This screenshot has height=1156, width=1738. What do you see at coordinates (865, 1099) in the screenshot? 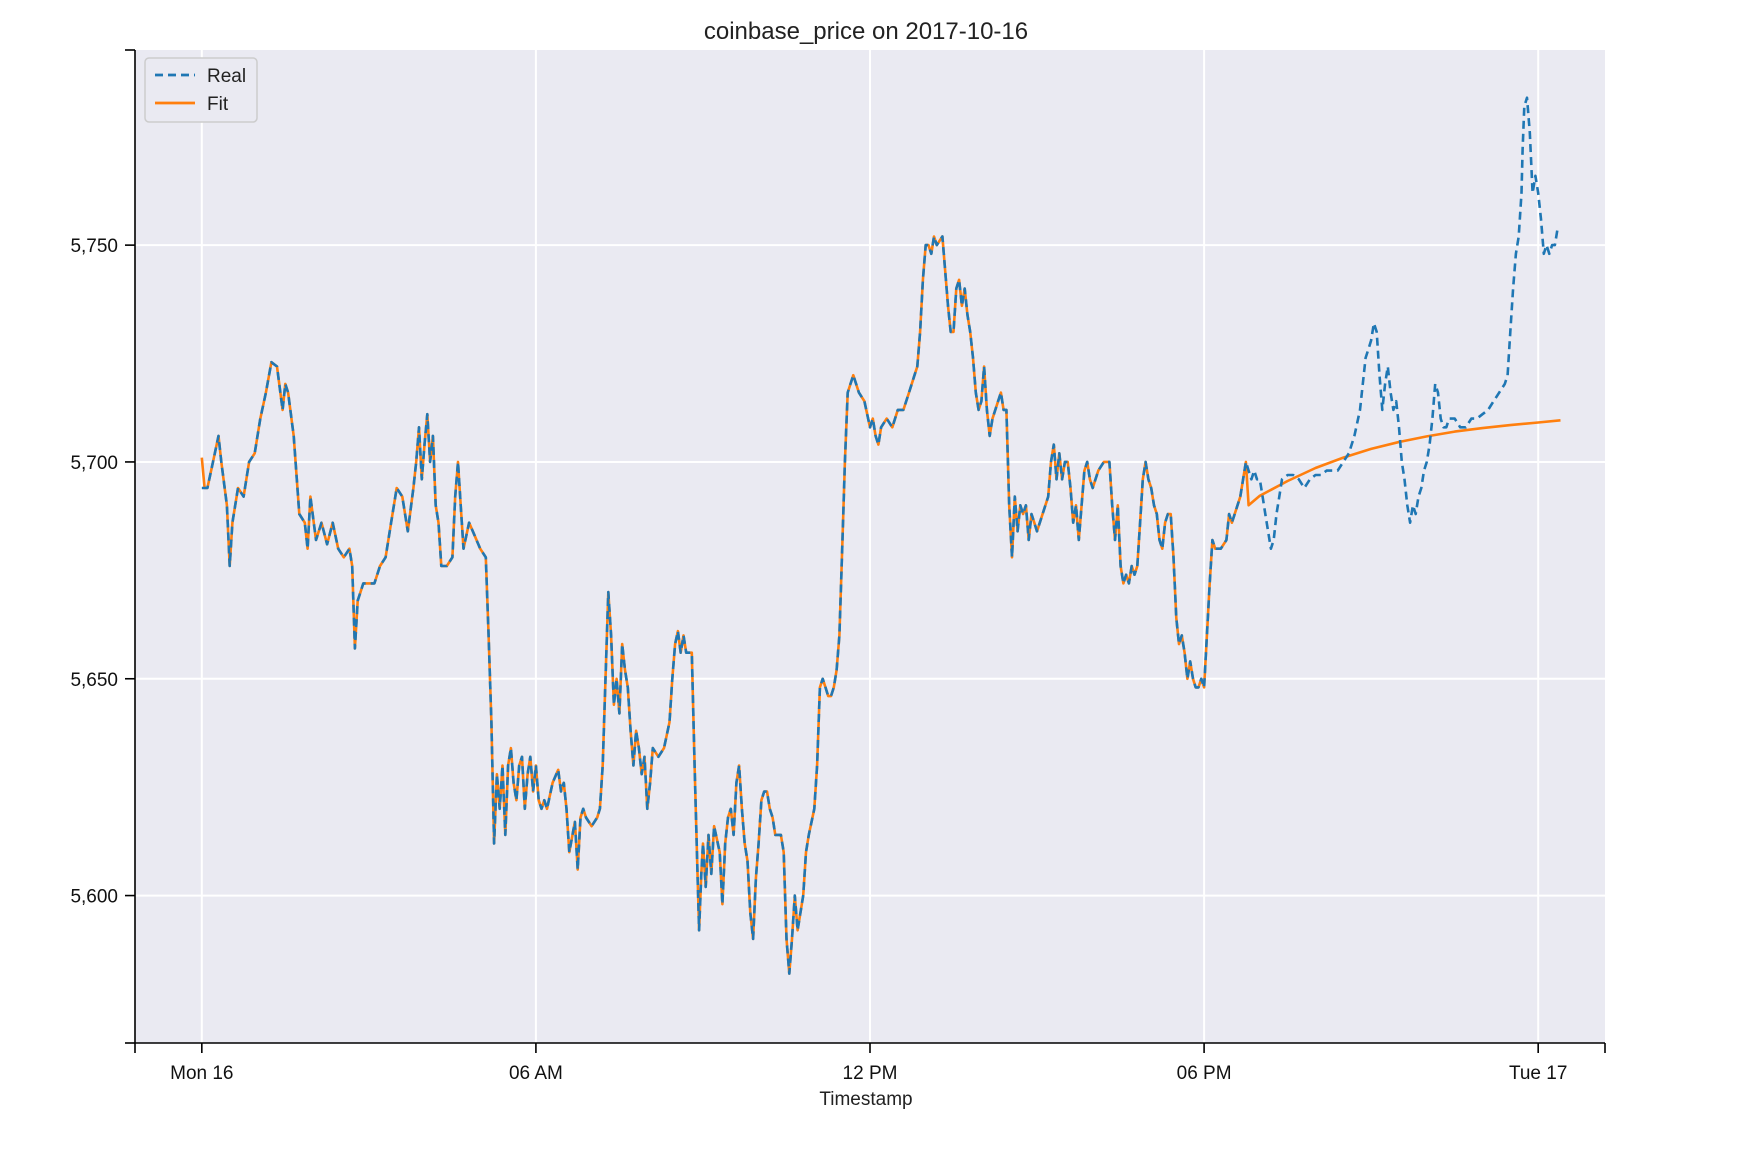
I see `x-axis-label: Timestamp` at bounding box center [865, 1099].